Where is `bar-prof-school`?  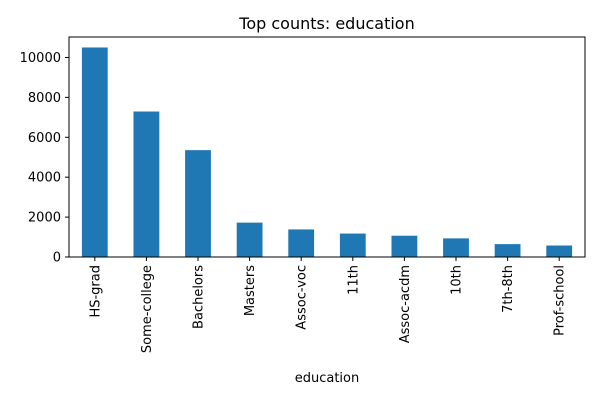 bar-prof-school is located at coordinates (559, 251).